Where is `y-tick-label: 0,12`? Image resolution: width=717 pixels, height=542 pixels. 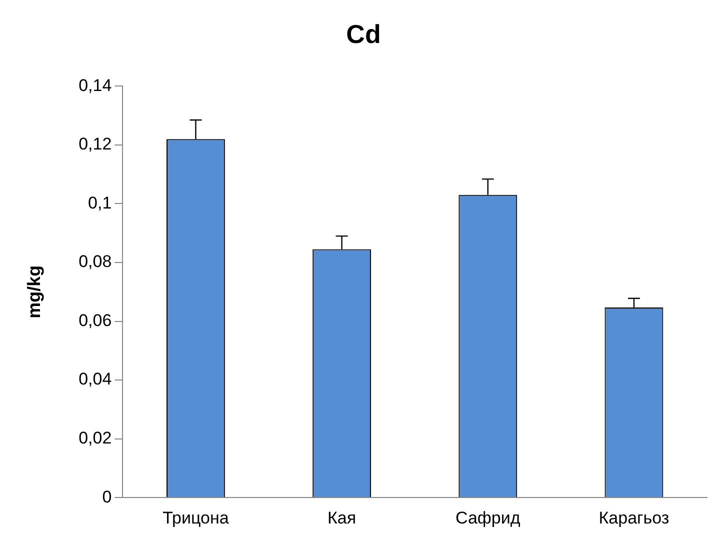 y-tick-label: 0,12 is located at coordinates (95, 144).